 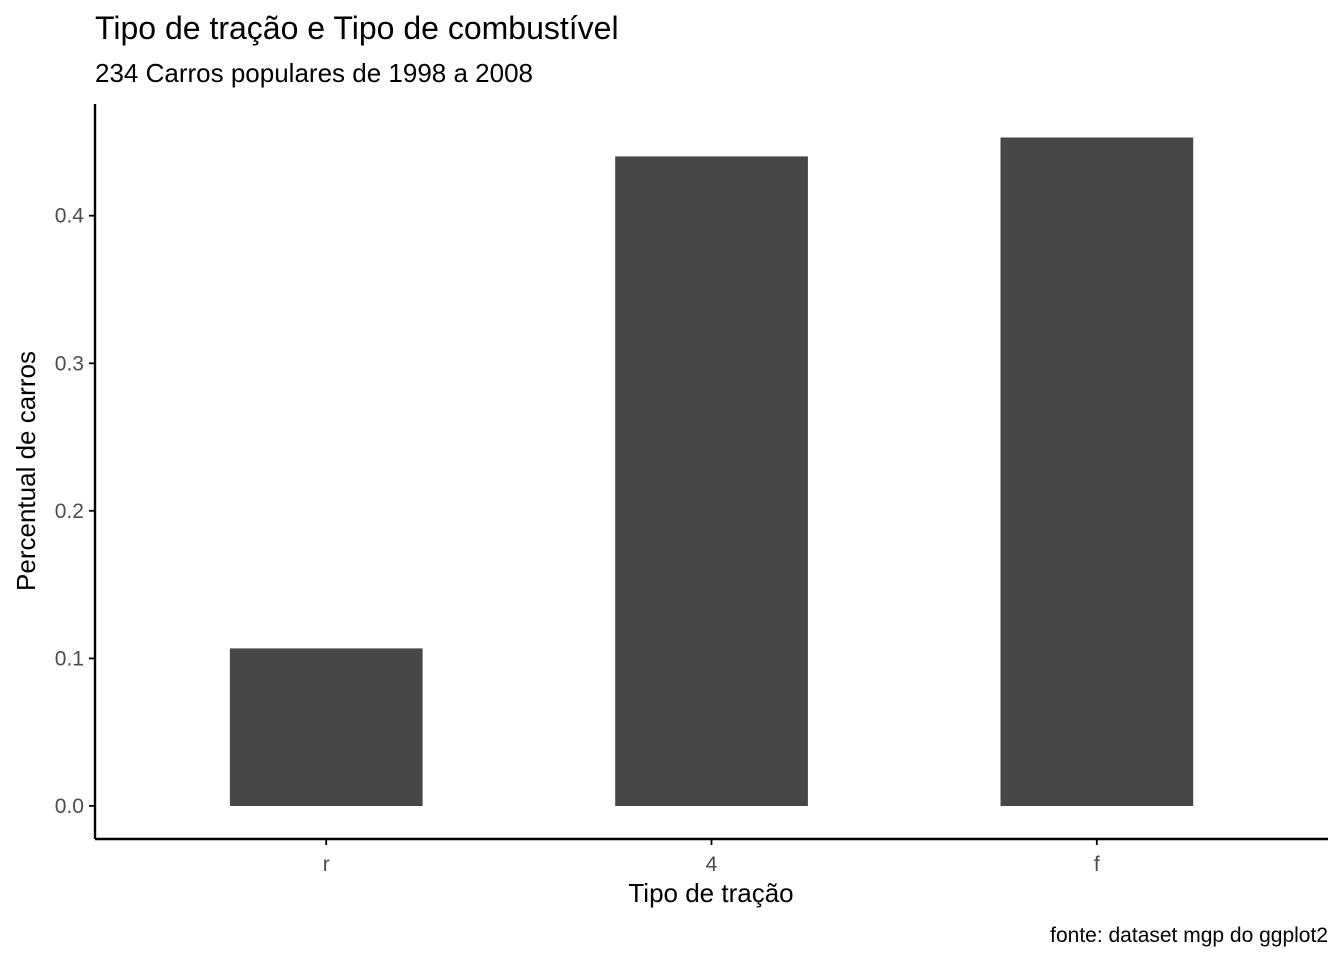 I want to click on y-tick-label: 0.0, so click(x=69, y=806).